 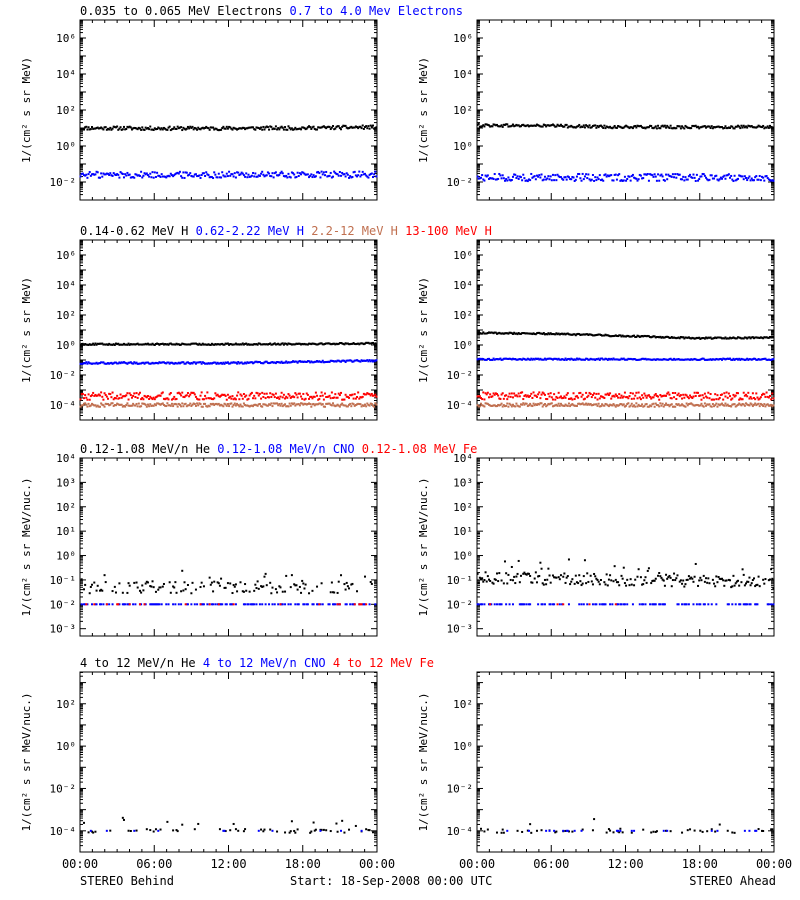 I want to click on y-tick-label: 10⁶, so click(x=463, y=255).